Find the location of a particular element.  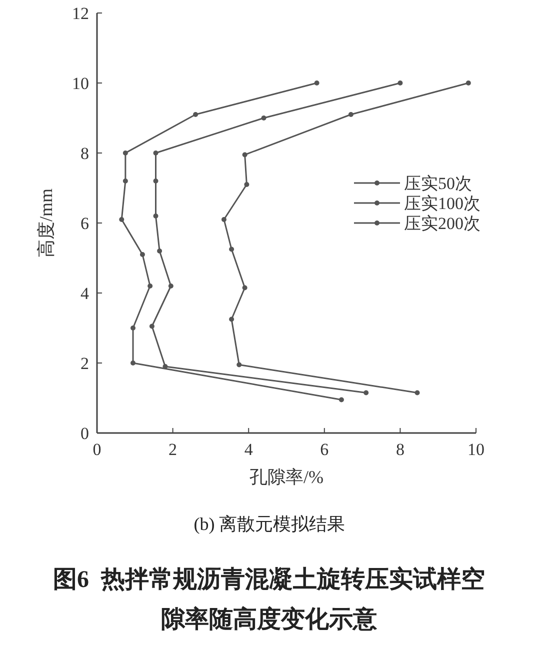

y-tick-label: 12 is located at coordinates (80, 13).